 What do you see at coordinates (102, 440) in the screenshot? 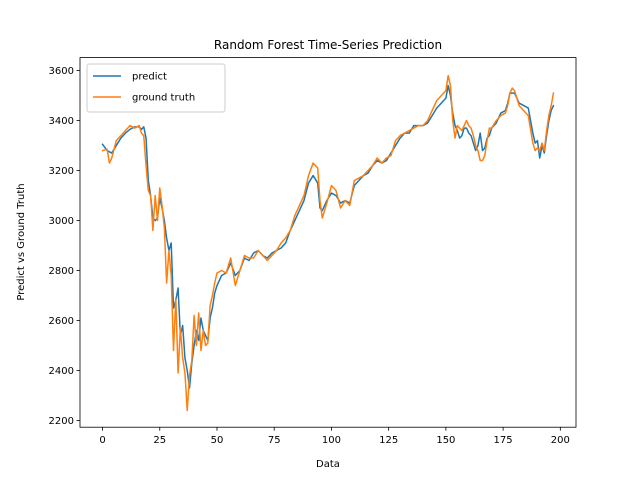
I see `x-tick-label: 0` at bounding box center [102, 440].